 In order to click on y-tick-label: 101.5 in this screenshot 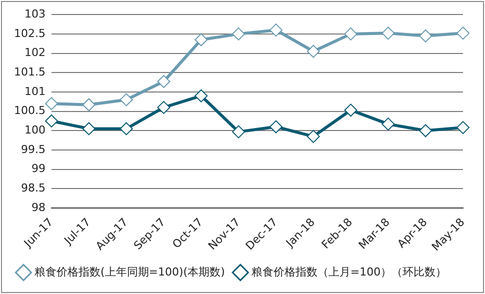, I will do `click(30, 71)`.